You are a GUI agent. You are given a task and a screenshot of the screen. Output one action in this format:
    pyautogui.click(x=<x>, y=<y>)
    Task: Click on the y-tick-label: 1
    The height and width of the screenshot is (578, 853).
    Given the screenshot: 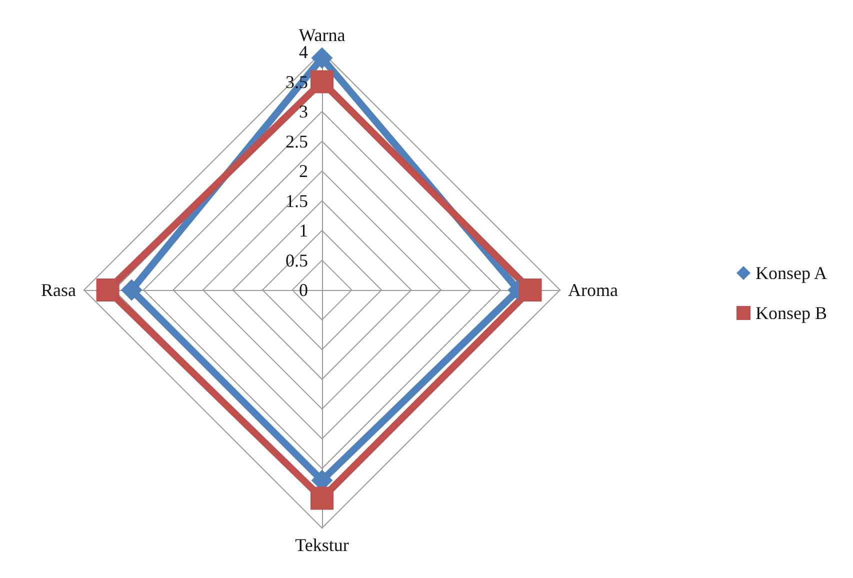 What is the action you would take?
    pyautogui.click(x=303, y=230)
    